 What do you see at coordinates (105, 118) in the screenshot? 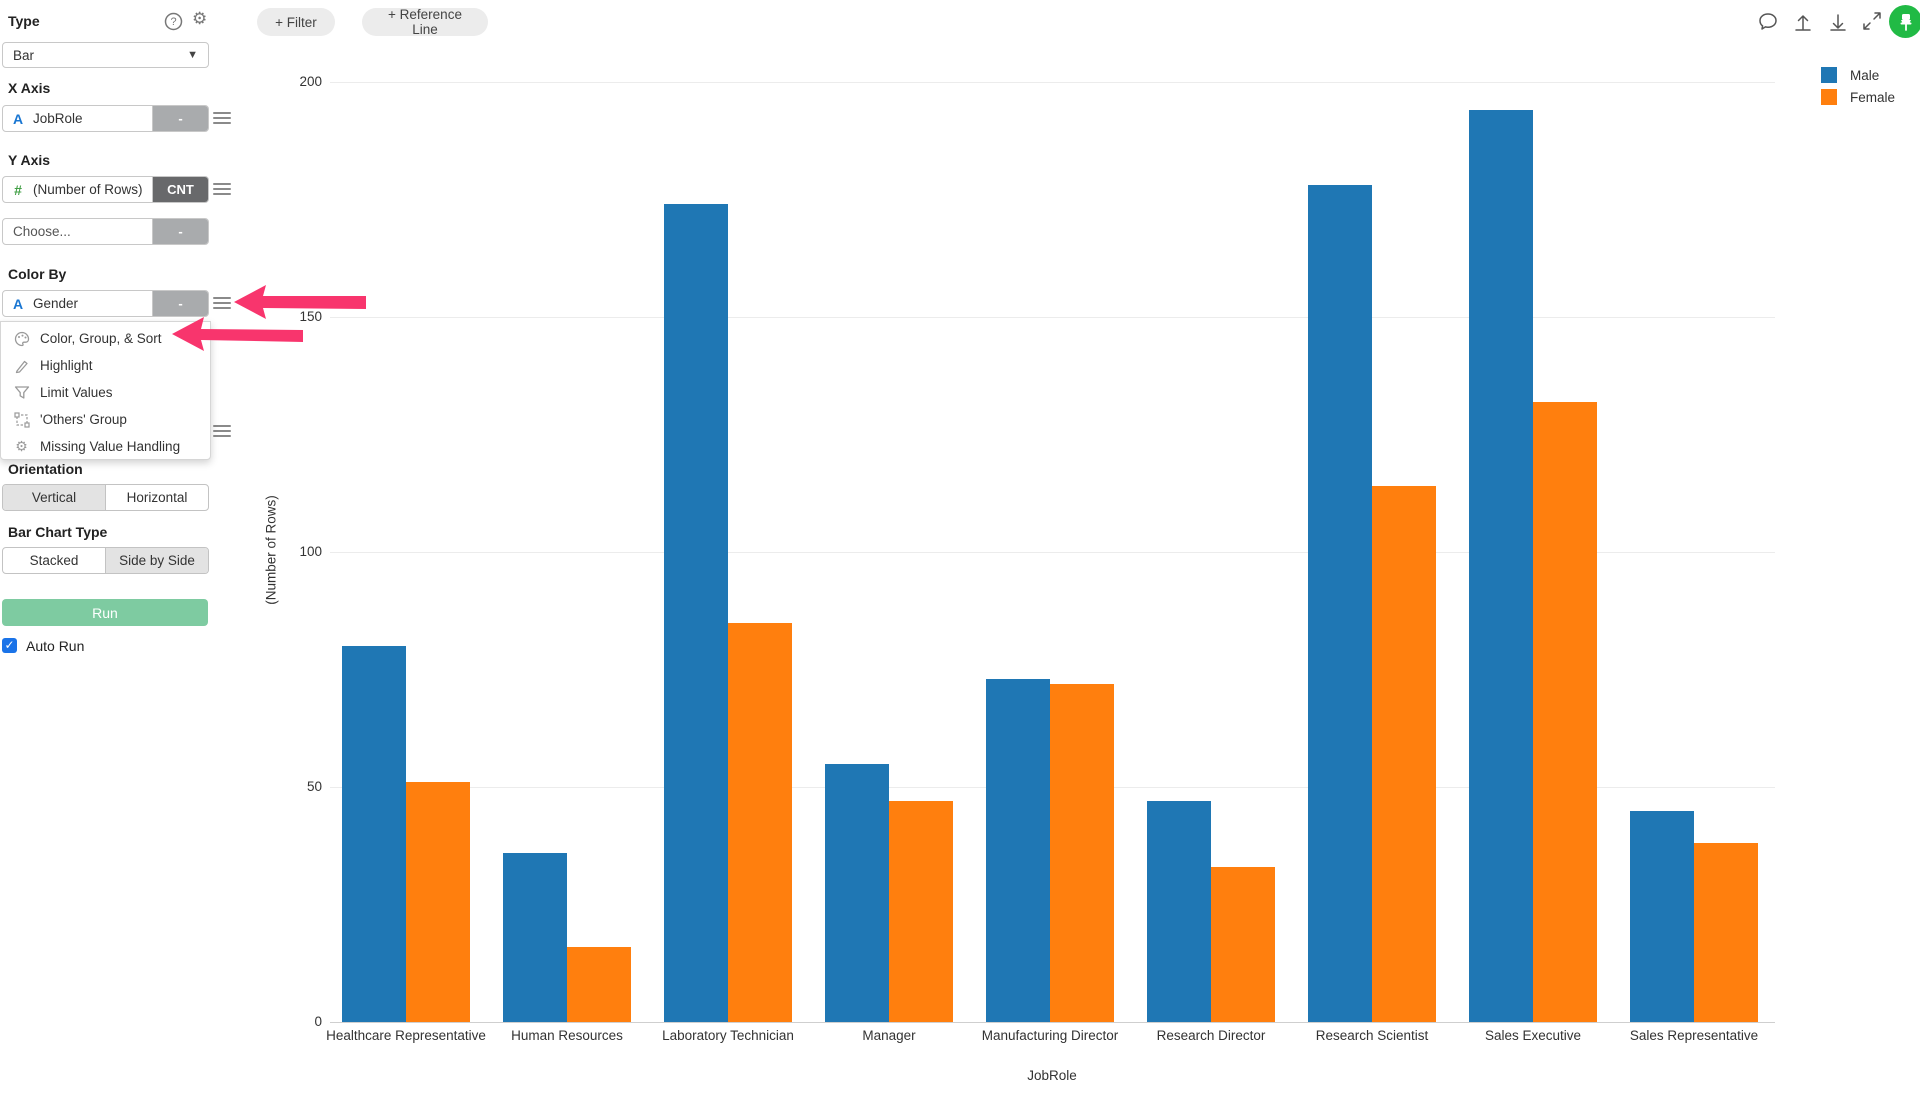
I see `x-axis-field: A JobRole -` at bounding box center [105, 118].